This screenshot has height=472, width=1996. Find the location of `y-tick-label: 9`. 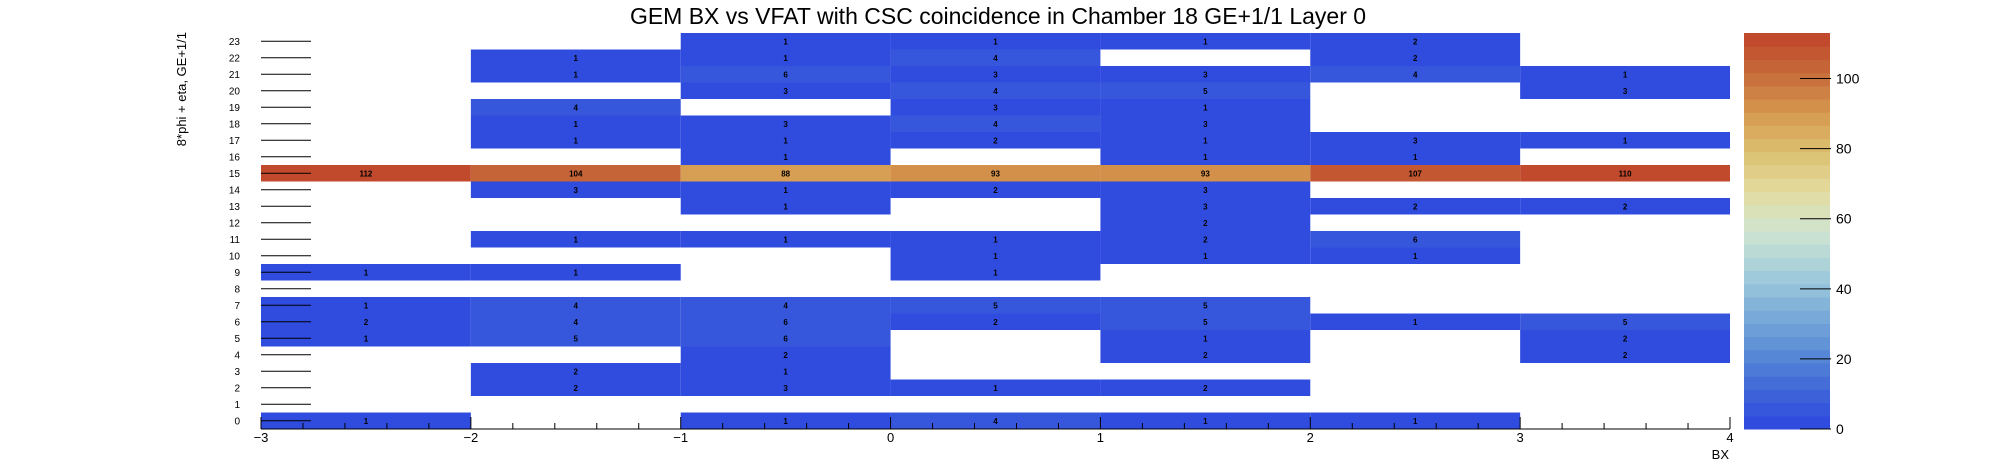

y-tick-label: 9 is located at coordinates (237, 273).